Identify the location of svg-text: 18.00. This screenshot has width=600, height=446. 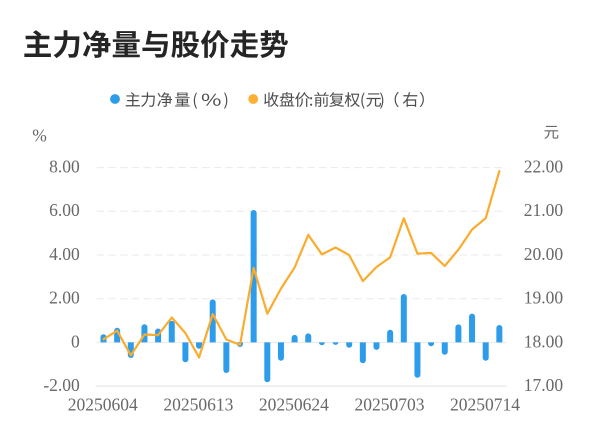
(544, 341).